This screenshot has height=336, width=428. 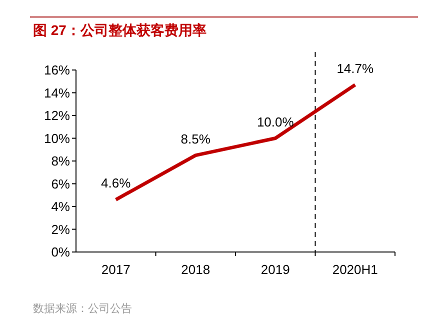 I want to click on text: 10.0%, so click(x=275, y=122).